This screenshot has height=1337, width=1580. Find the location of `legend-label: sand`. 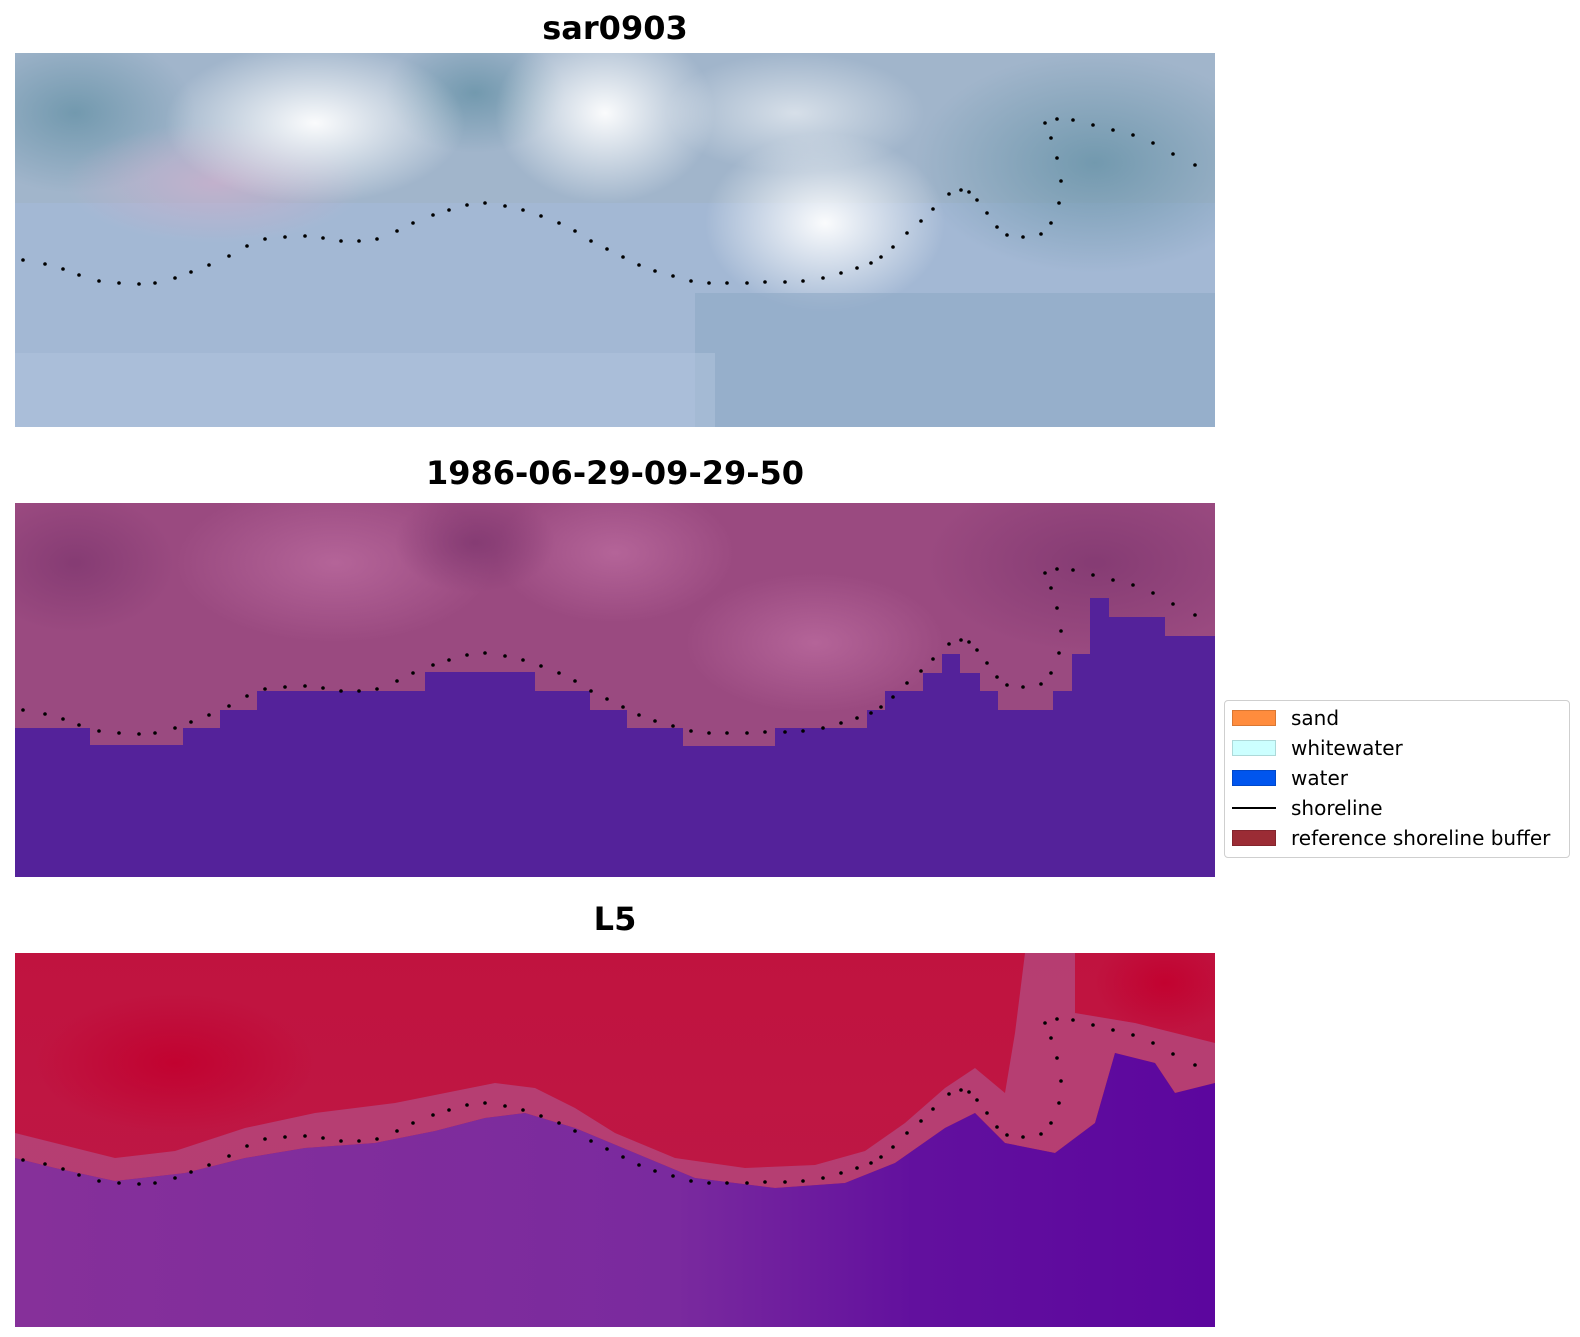

legend-label: sand is located at coordinates (1315, 718).